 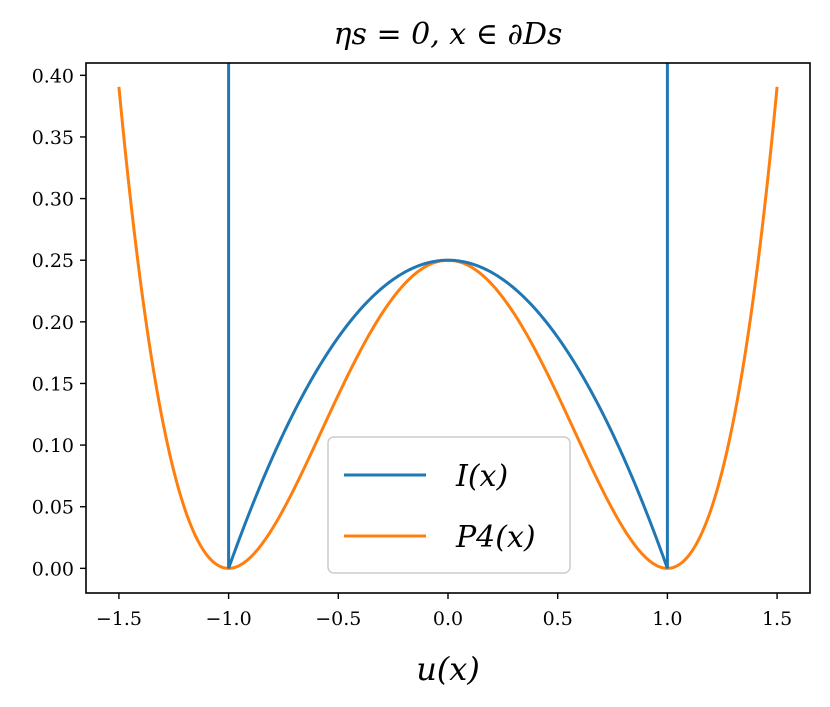 What do you see at coordinates (448, 619) in the screenshot?
I see `x-tick-label: 0.0` at bounding box center [448, 619].